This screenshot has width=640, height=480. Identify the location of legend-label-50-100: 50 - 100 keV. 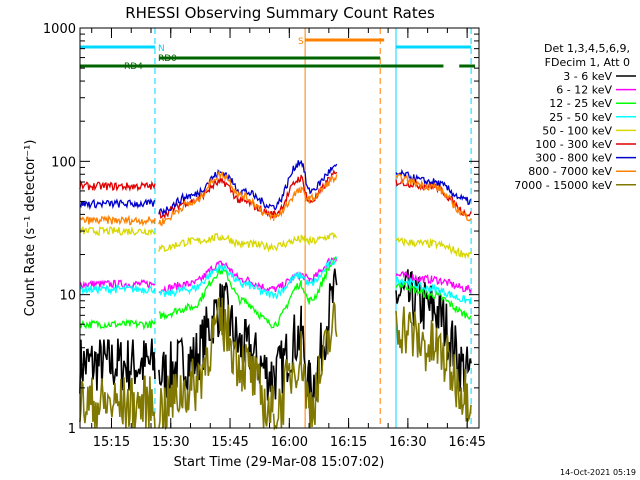
(577, 130).